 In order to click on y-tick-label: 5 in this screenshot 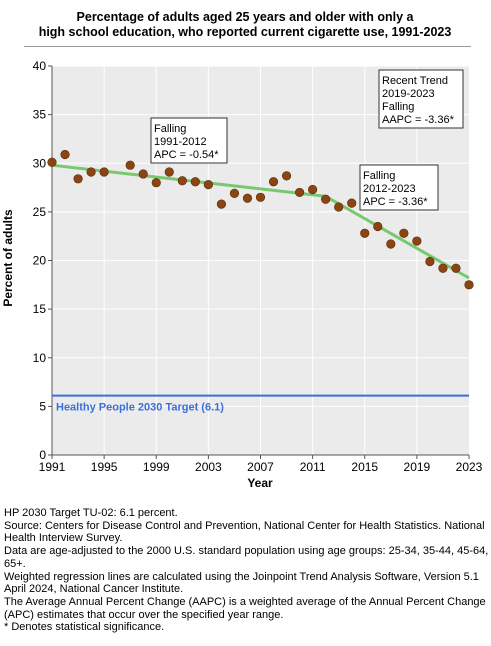, I will do `click(42, 406)`.